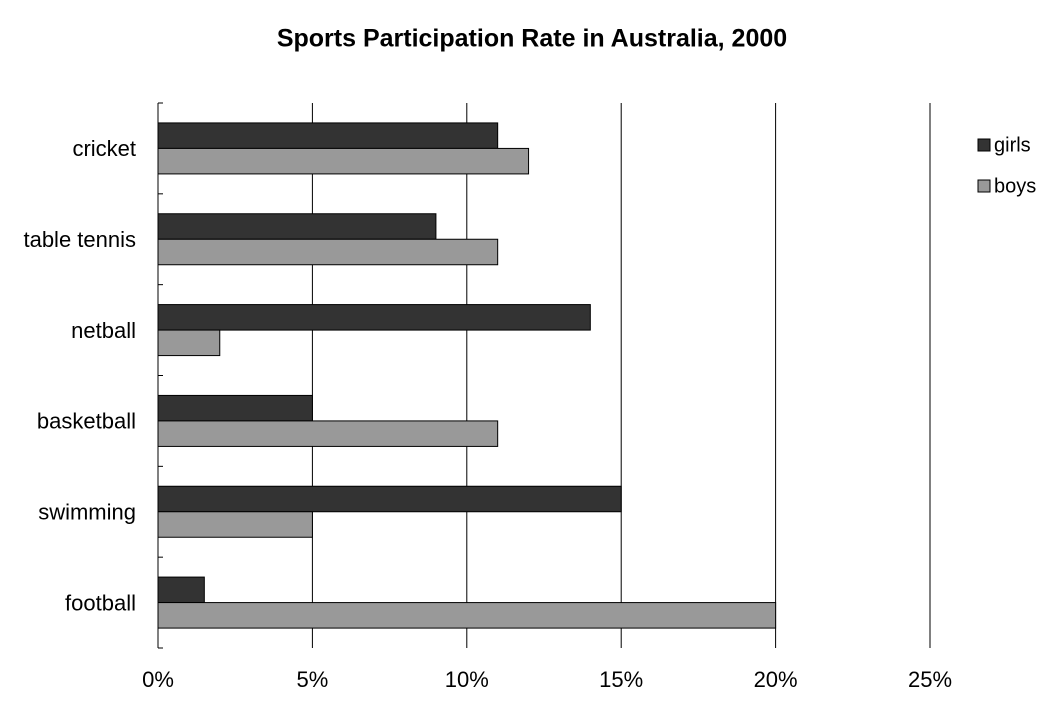 Image resolution: width=1048 pixels, height=713 pixels. Describe the element at coordinates (87, 512) in the screenshot. I see `y-tick-label: swimming` at that location.